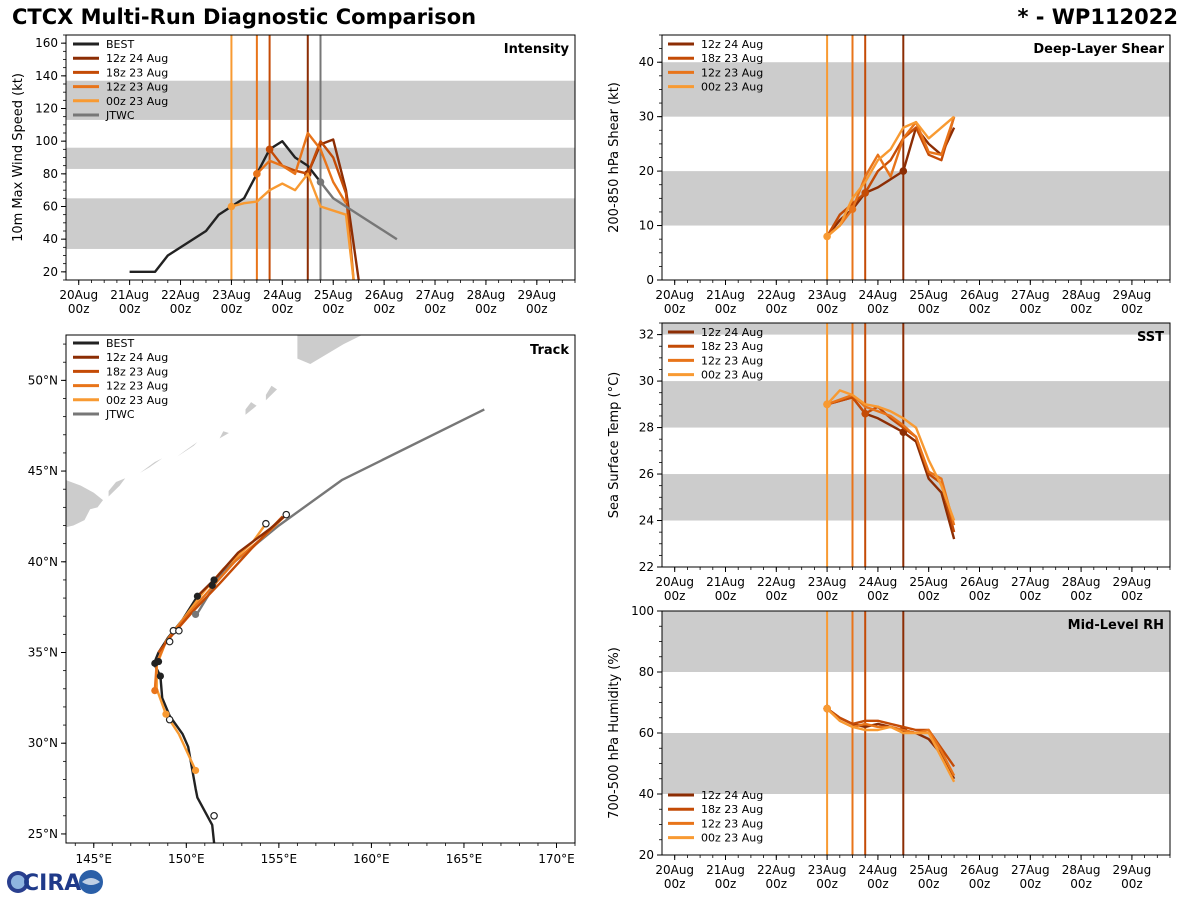 This screenshot has width=1200, height=900. Describe the element at coordinates (91, 881) in the screenshot. I see `logo-emblem-swirl` at that location.